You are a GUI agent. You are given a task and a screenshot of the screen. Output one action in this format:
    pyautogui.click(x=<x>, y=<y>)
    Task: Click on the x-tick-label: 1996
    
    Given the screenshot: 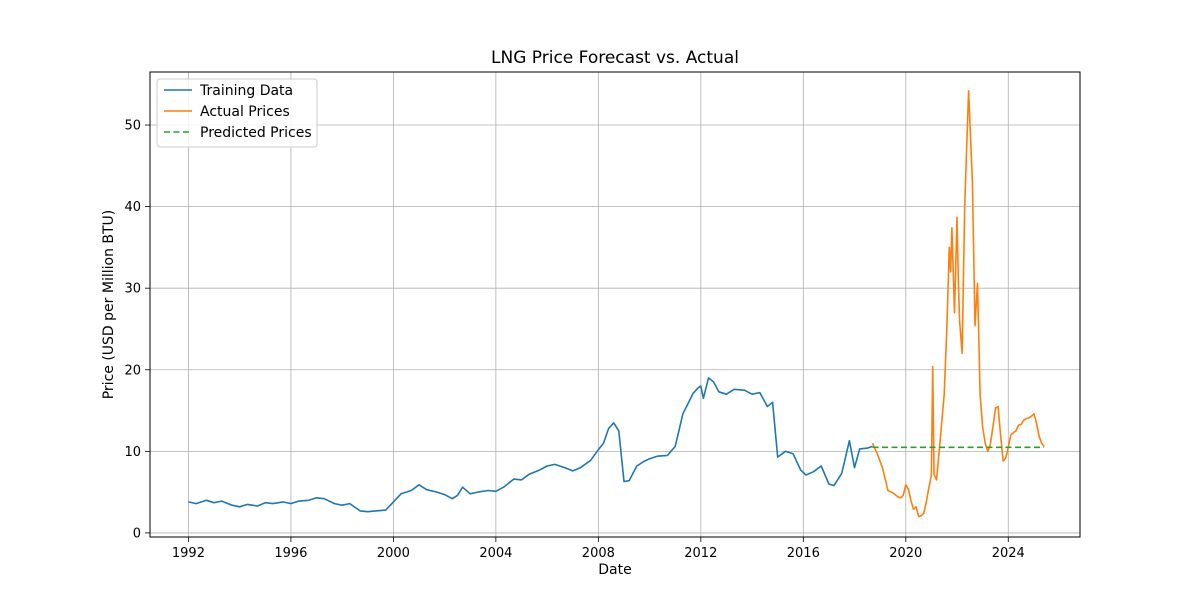 What is the action you would take?
    pyautogui.click(x=290, y=553)
    